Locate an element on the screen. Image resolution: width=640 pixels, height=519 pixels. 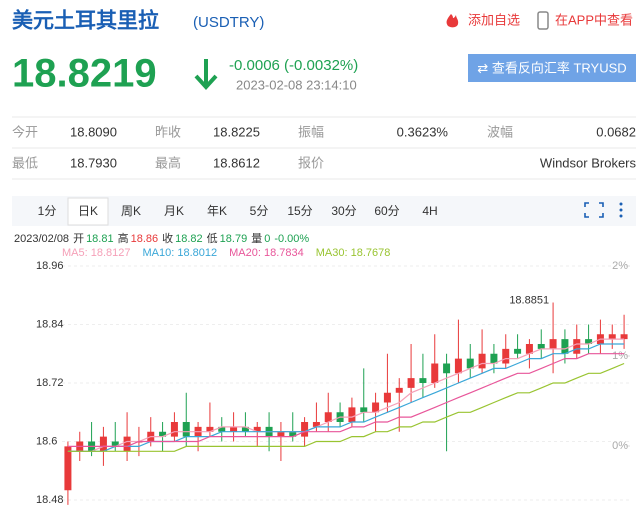
y-tick-label: 18.6 is located at coordinates (46, 441).